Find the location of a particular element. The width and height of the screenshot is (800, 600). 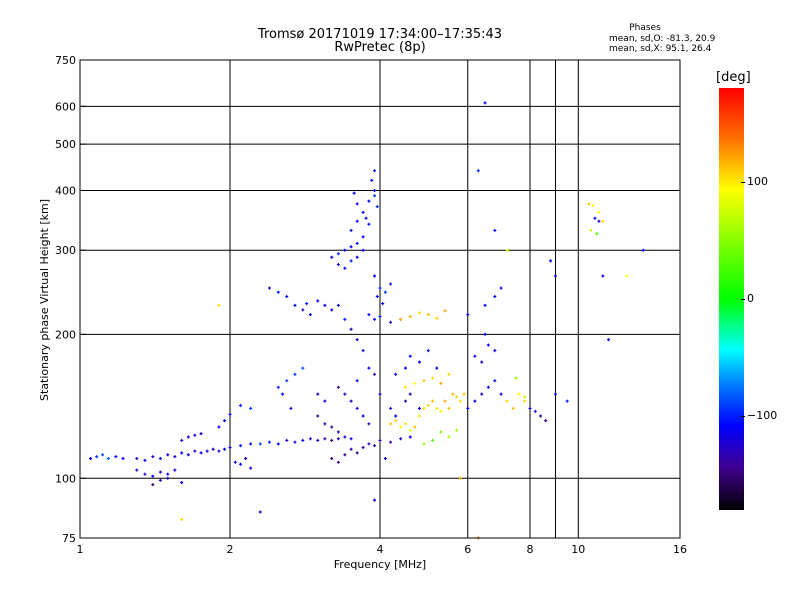

y-tick-label: 200 is located at coordinates (65, 334).